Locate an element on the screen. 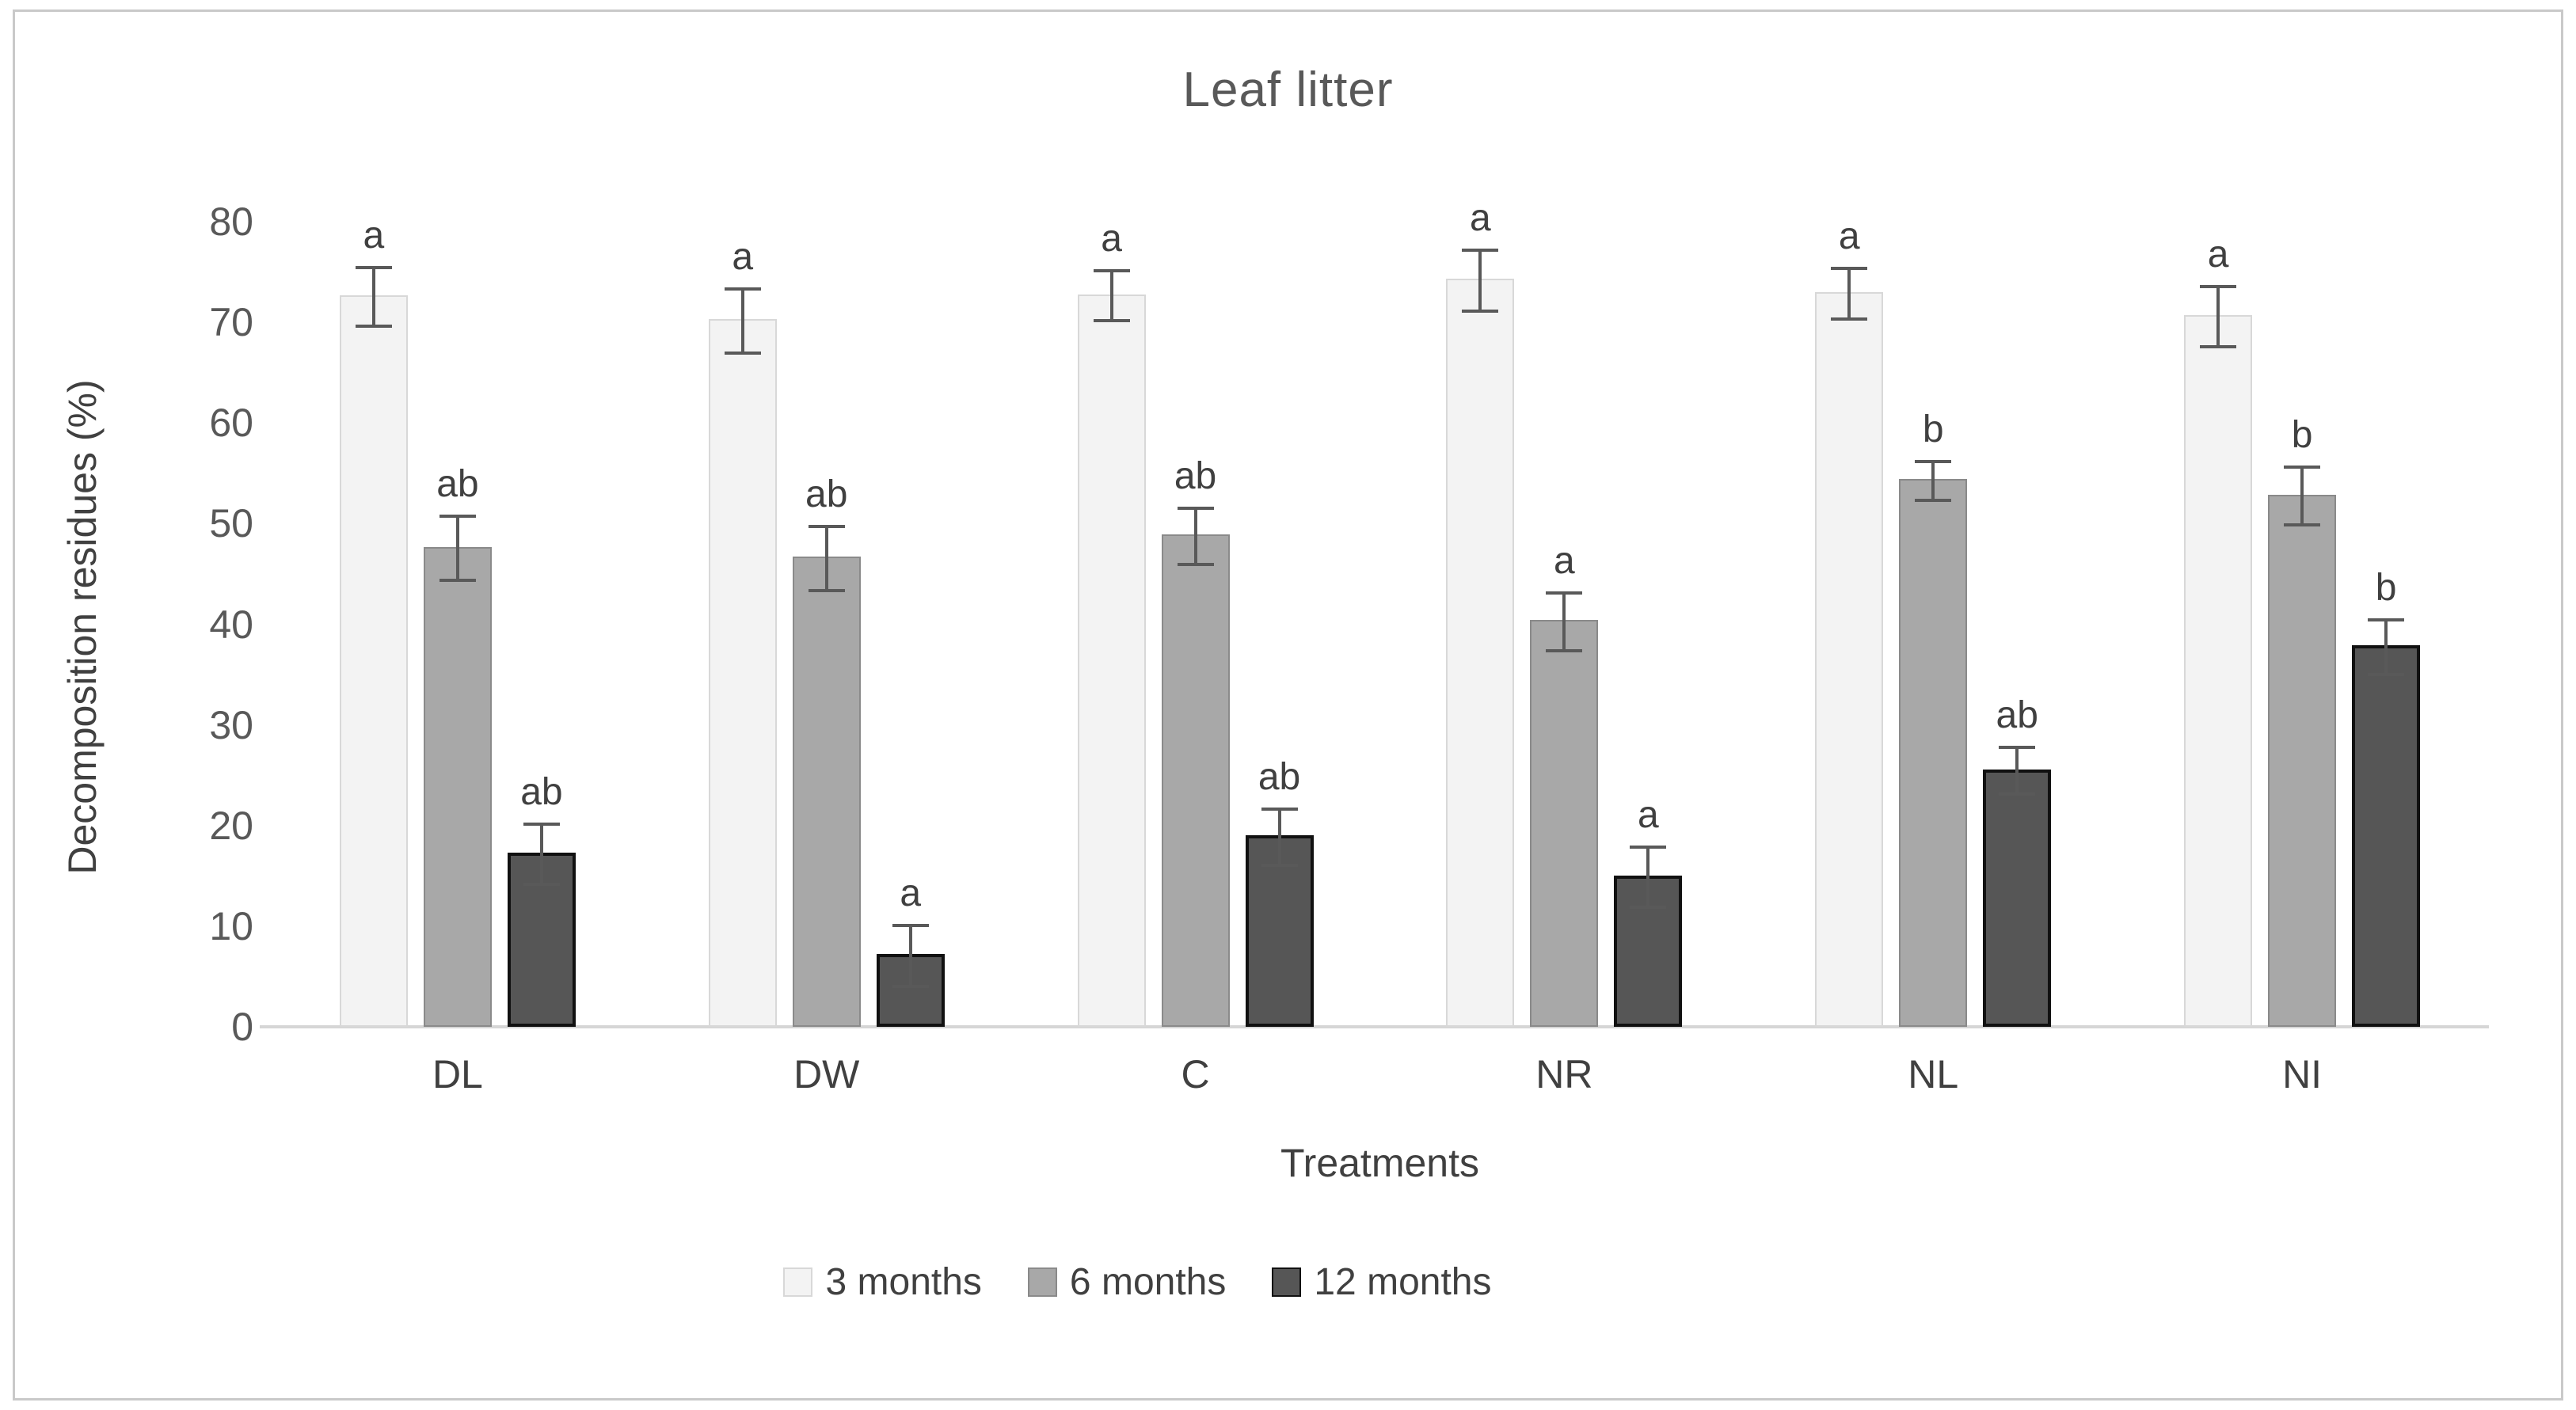  bar-dw-3-months is located at coordinates (742, 673).